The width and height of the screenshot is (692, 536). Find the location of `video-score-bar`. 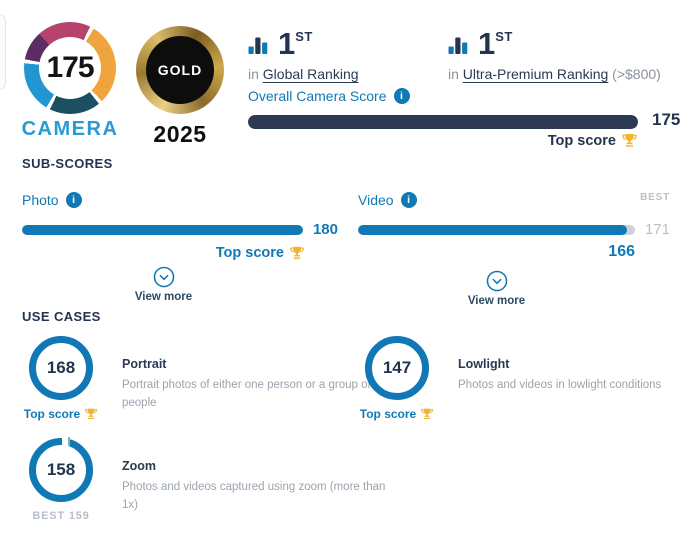

video-score-bar is located at coordinates (496, 229).